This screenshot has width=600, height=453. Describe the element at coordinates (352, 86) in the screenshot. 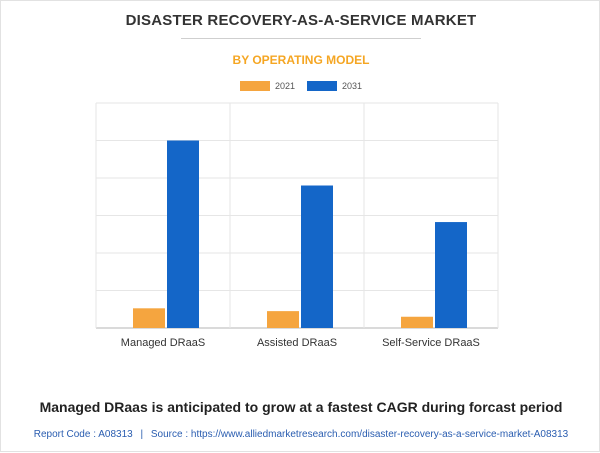

I see `legend-label-2031: 2031` at that location.